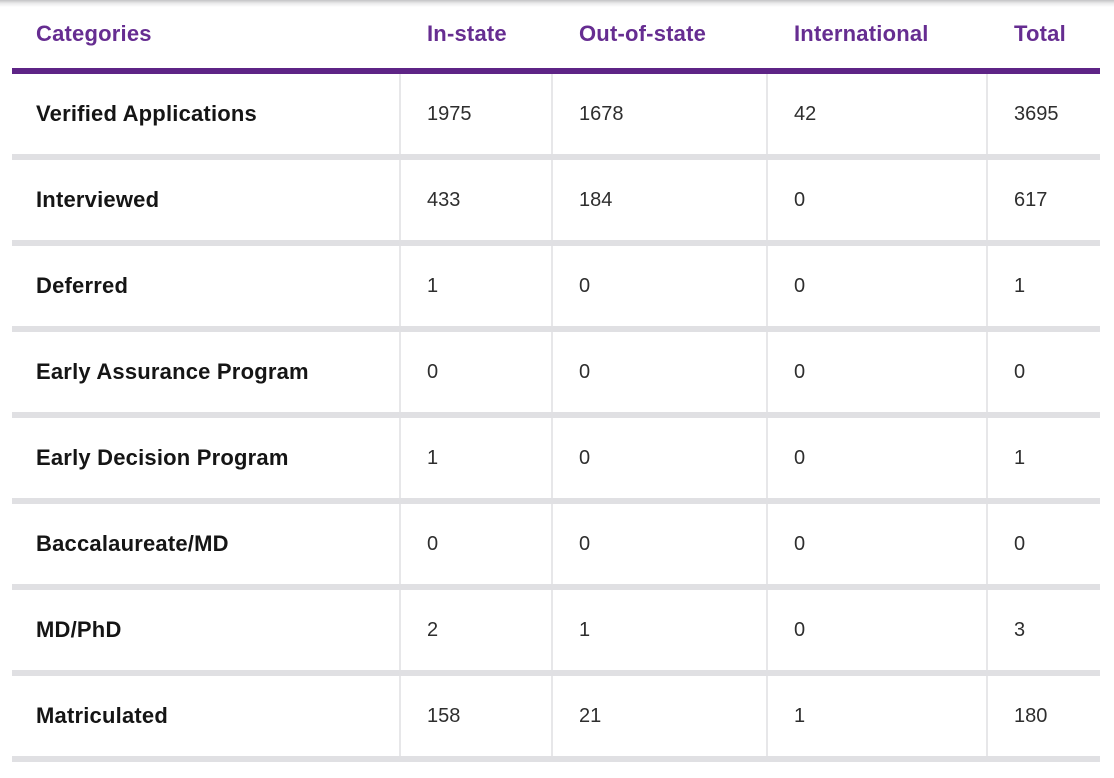  Describe the element at coordinates (444, 199) in the screenshot. I see `cell-value: 433` at that location.